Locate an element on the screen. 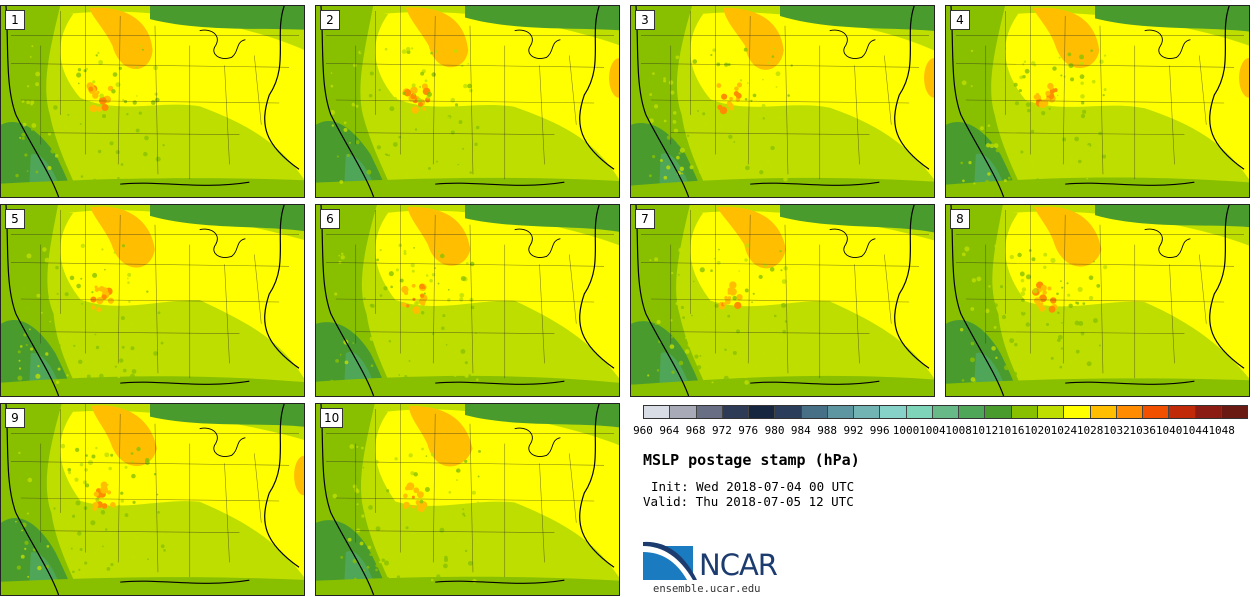  map-panel-3: 3 is located at coordinates (782, 101).